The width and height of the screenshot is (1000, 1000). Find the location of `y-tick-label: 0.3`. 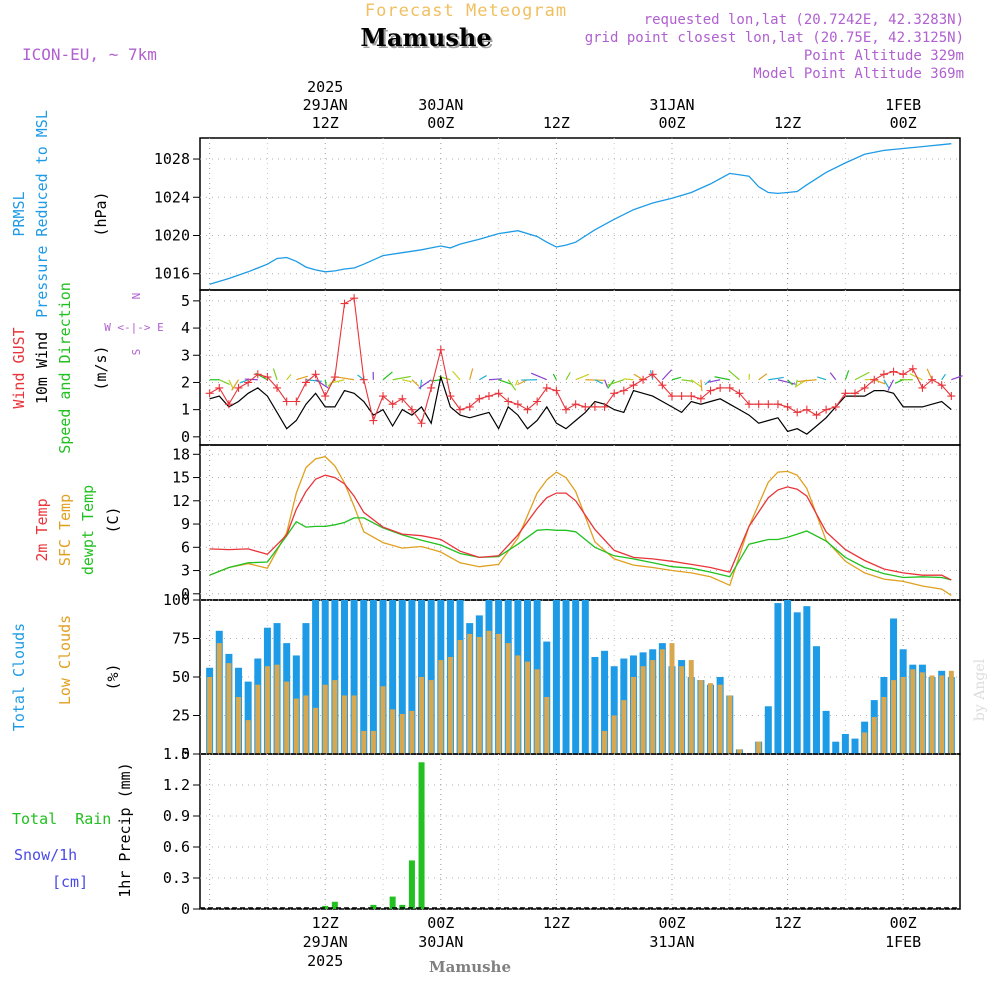

y-tick-label: 0.3 is located at coordinates (176, 878).